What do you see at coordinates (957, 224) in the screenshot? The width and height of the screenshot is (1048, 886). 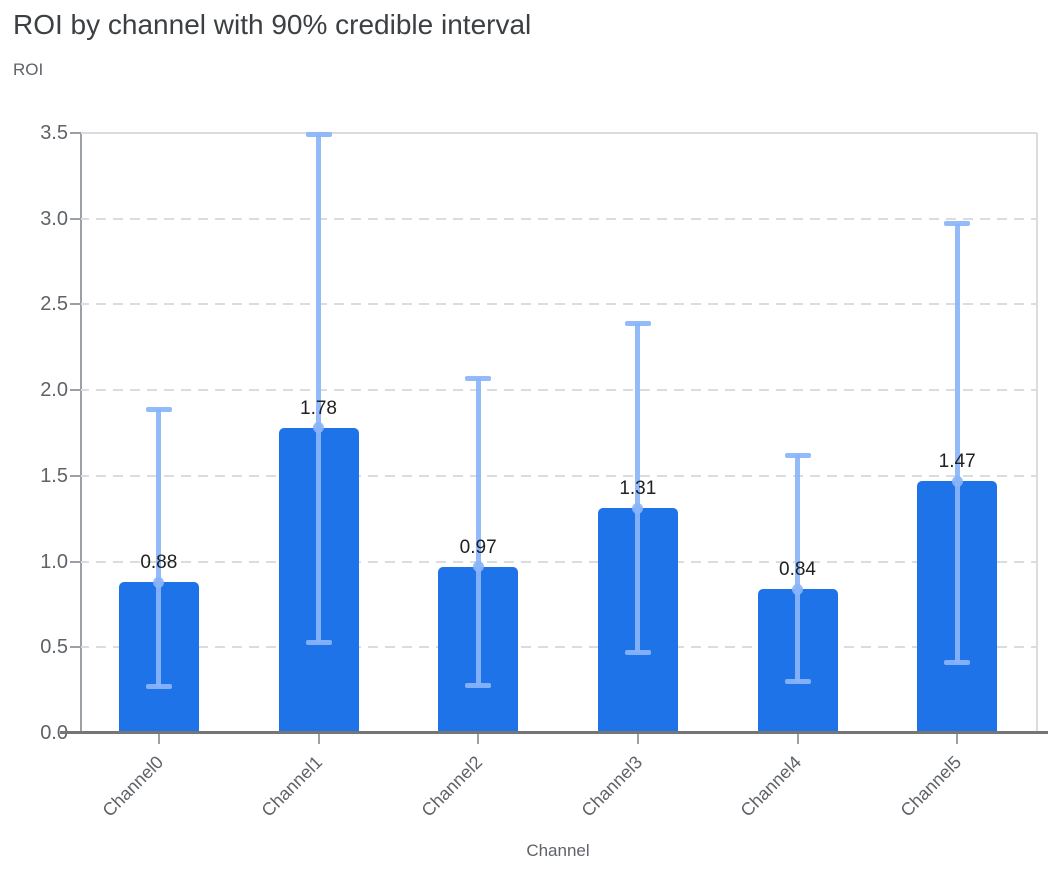 I see `error-bar-cap-high-channel5` at bounding box center [957, 224].